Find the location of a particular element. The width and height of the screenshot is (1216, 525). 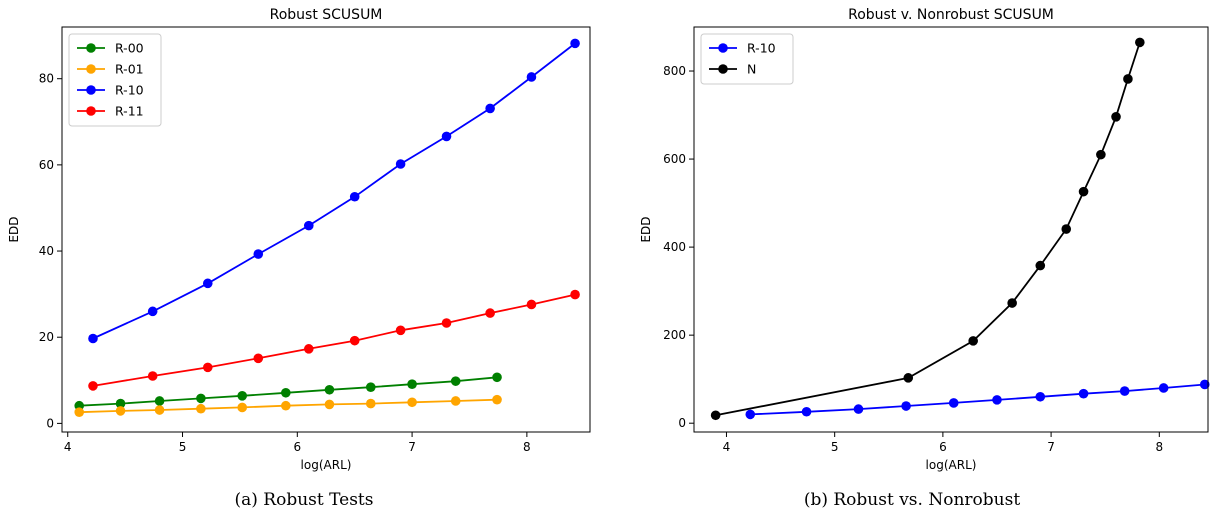

chart-b-ytick-label: 800 is located at coordinates (674, 71).